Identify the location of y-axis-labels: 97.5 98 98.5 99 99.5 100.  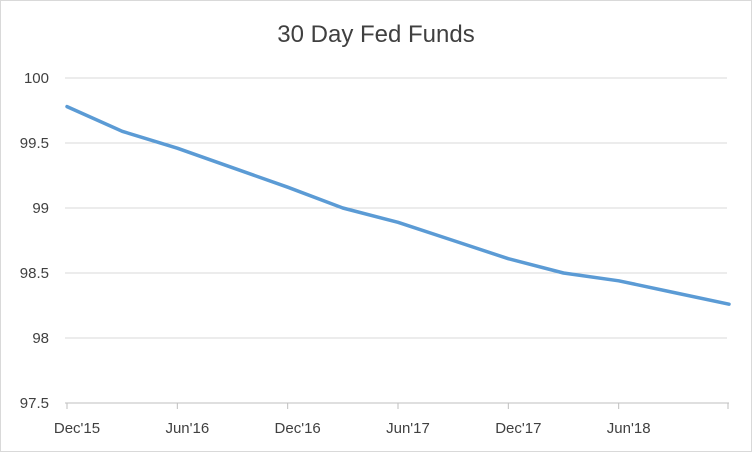
(34, 241).